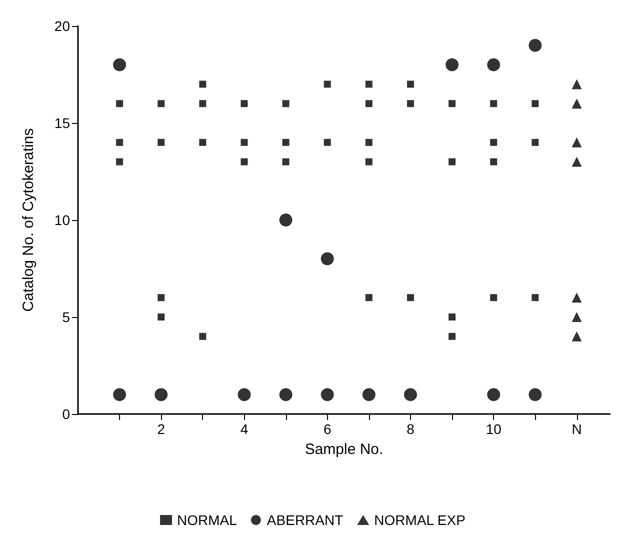 This screenshot has height=546, width=627. Describe the element at coordinates (577, 429) in the screenshot. I see `x-tick-label: N` at that location.